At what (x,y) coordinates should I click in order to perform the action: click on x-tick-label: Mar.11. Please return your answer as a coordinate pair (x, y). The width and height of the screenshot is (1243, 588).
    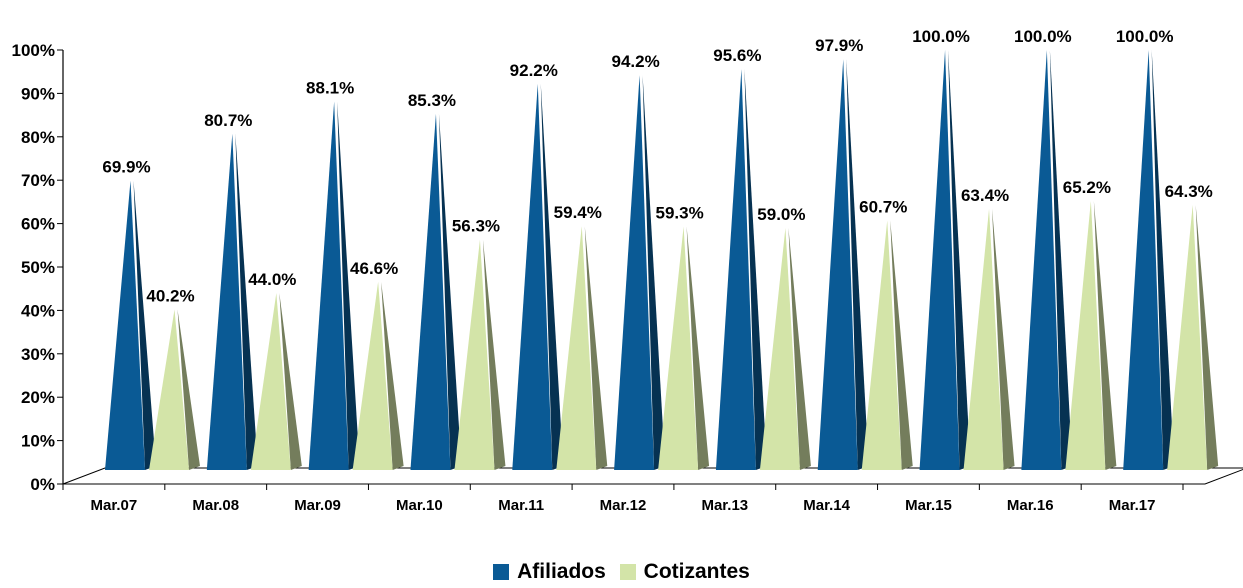
    Looking at the image, I should click on (521, 505).